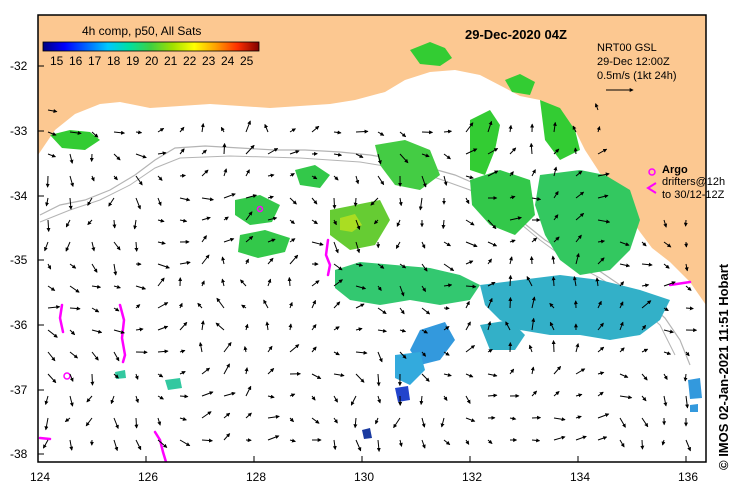 The height and width of the screenshot is (496, 749). Describe the element at coordinates (209, 61) in the screenshot. I see `legend-tick: 23` at that location.